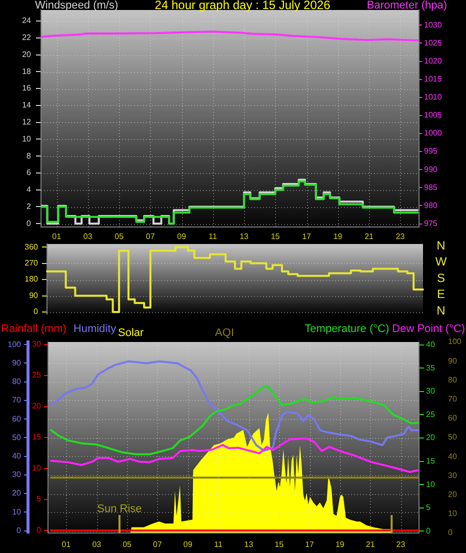  I want to click on y-tick-label: 50, so click(17, 437).